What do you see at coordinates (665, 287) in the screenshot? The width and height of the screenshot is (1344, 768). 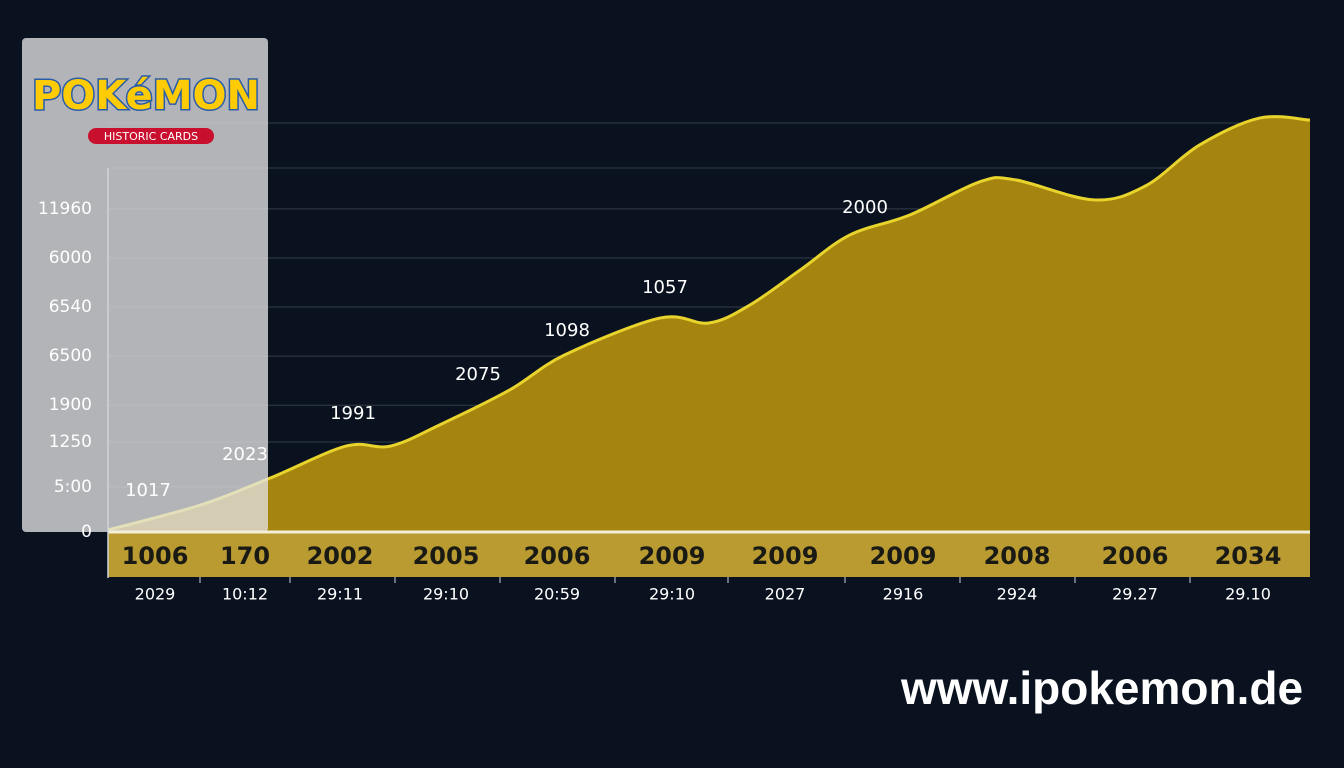 I see `annotation: 1057` at bounding box center [665, 287].